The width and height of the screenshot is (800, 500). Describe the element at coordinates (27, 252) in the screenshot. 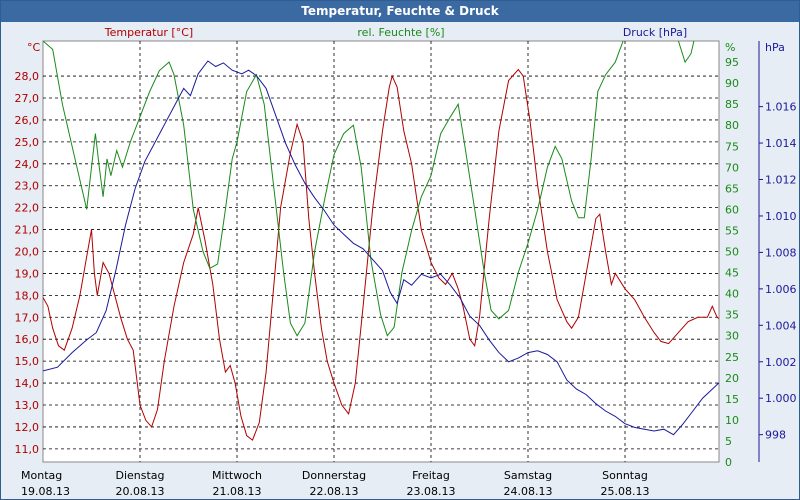

I see `temperature-tick-label: 20,0` at that location.